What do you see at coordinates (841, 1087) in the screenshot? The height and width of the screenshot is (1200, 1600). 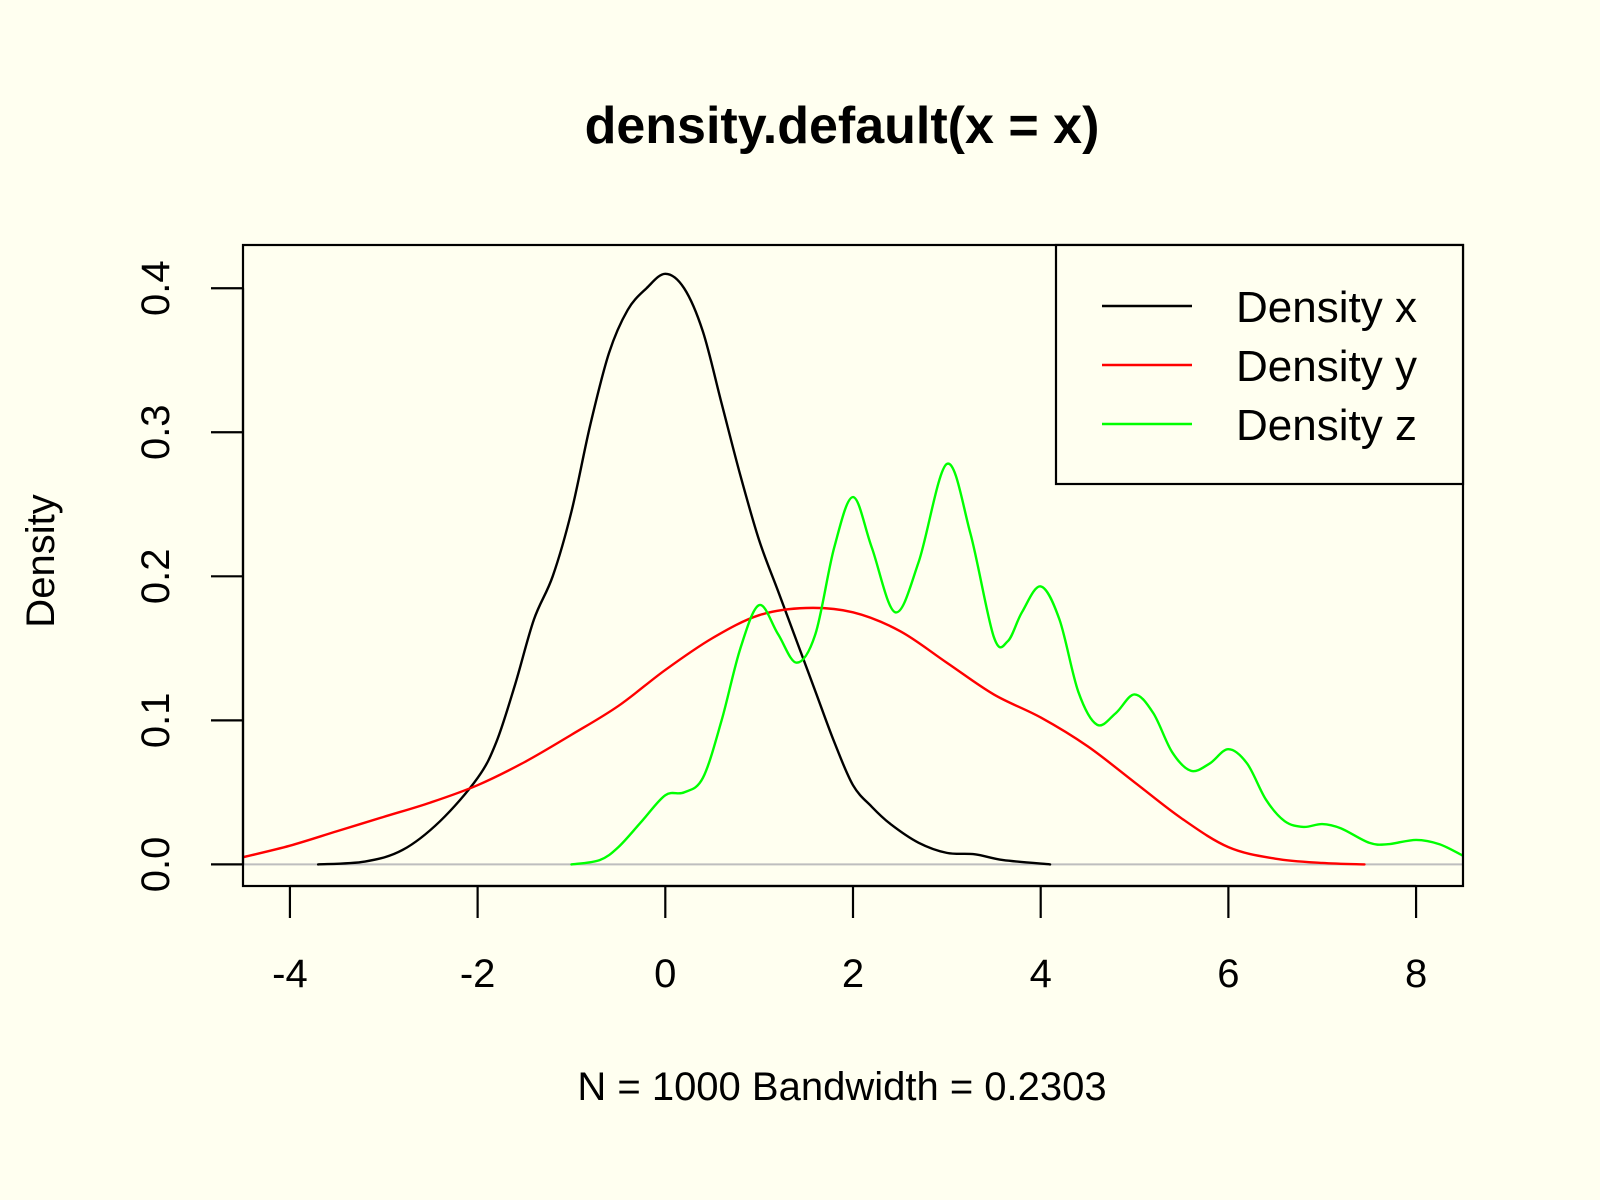 I see `x-axis-title: N = 1000 Bandwidth = 0.2303` at bounding box center [841, 1087].